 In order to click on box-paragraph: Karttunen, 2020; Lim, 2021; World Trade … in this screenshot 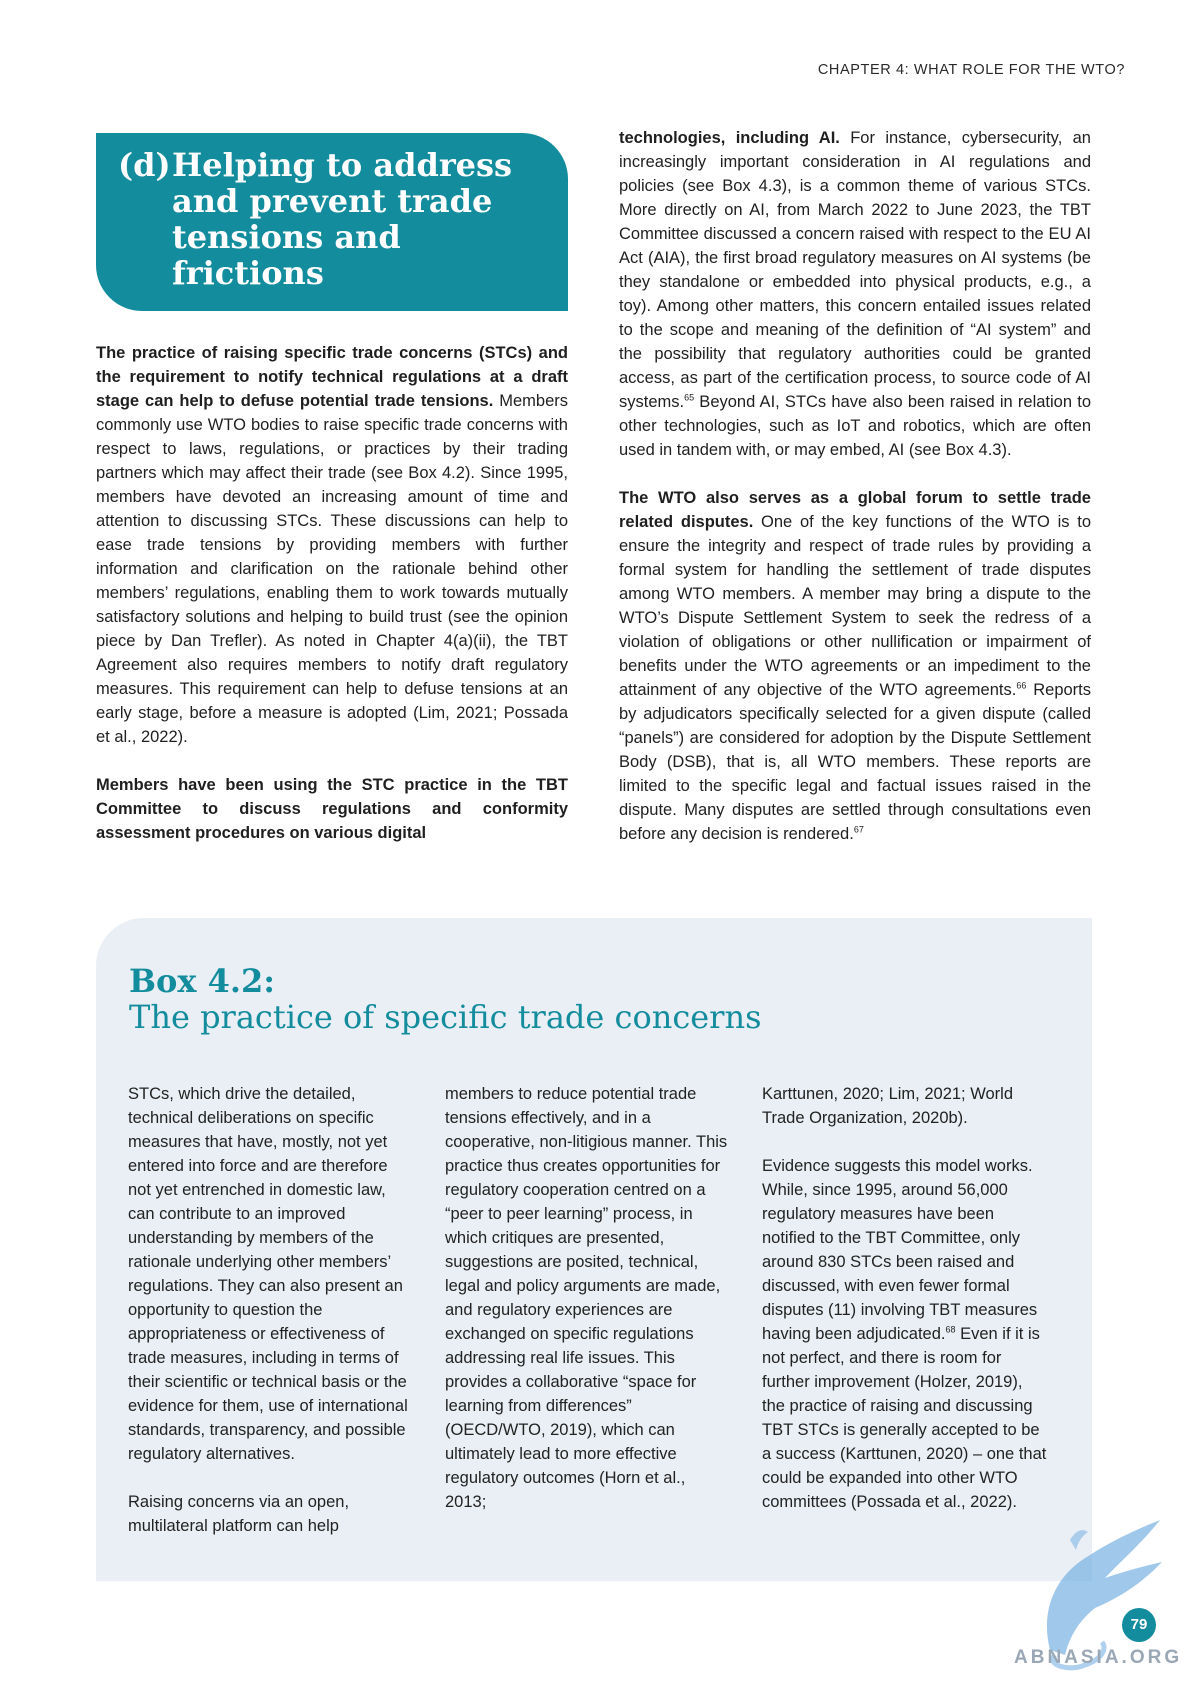, I will do `click(904, 1106)`.